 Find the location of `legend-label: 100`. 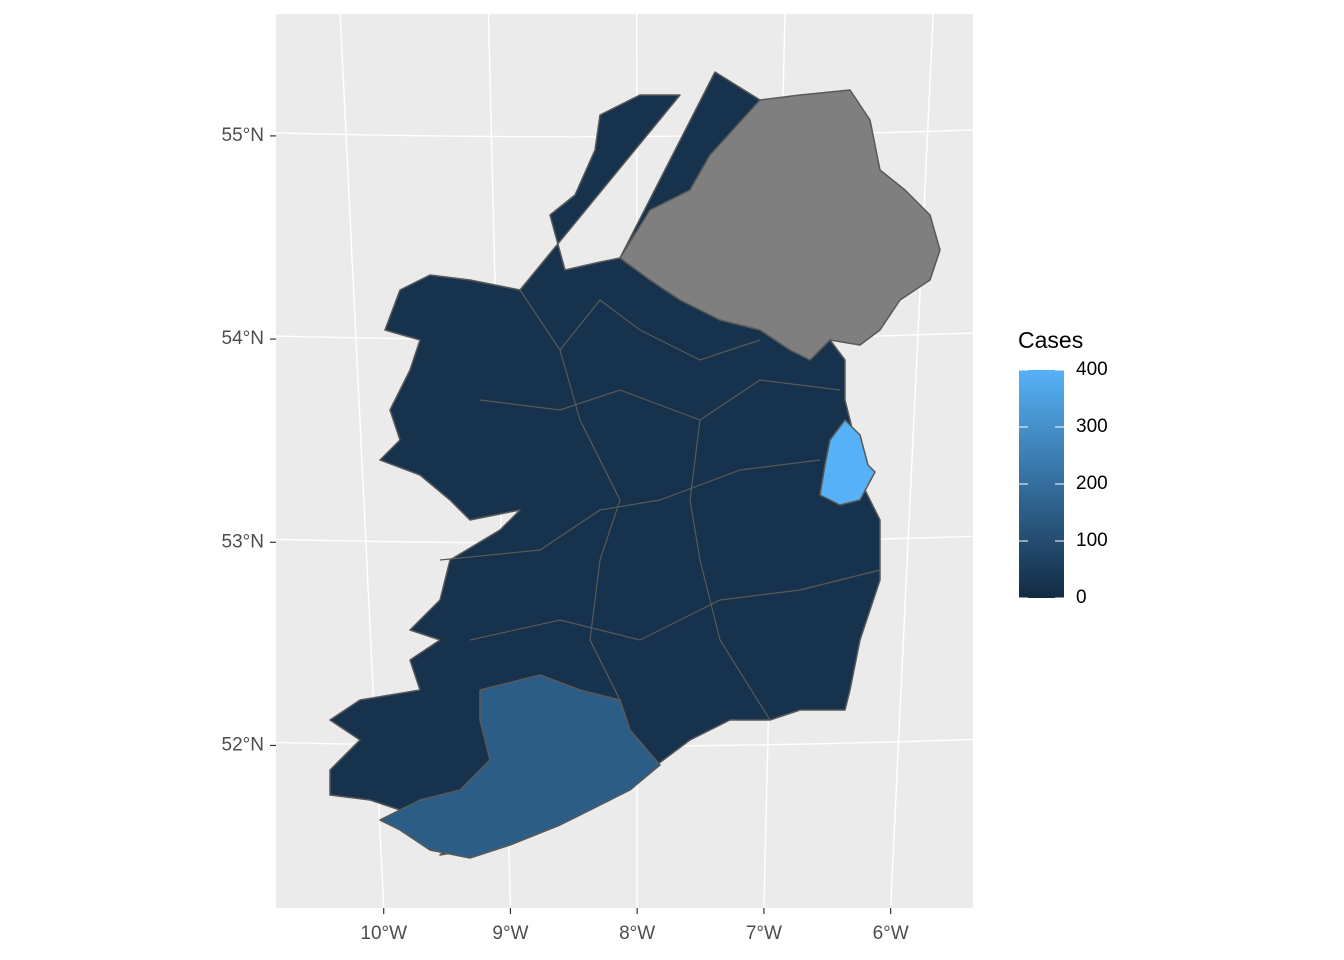

legend-label: 100 is located at coordinates (1092, 540).